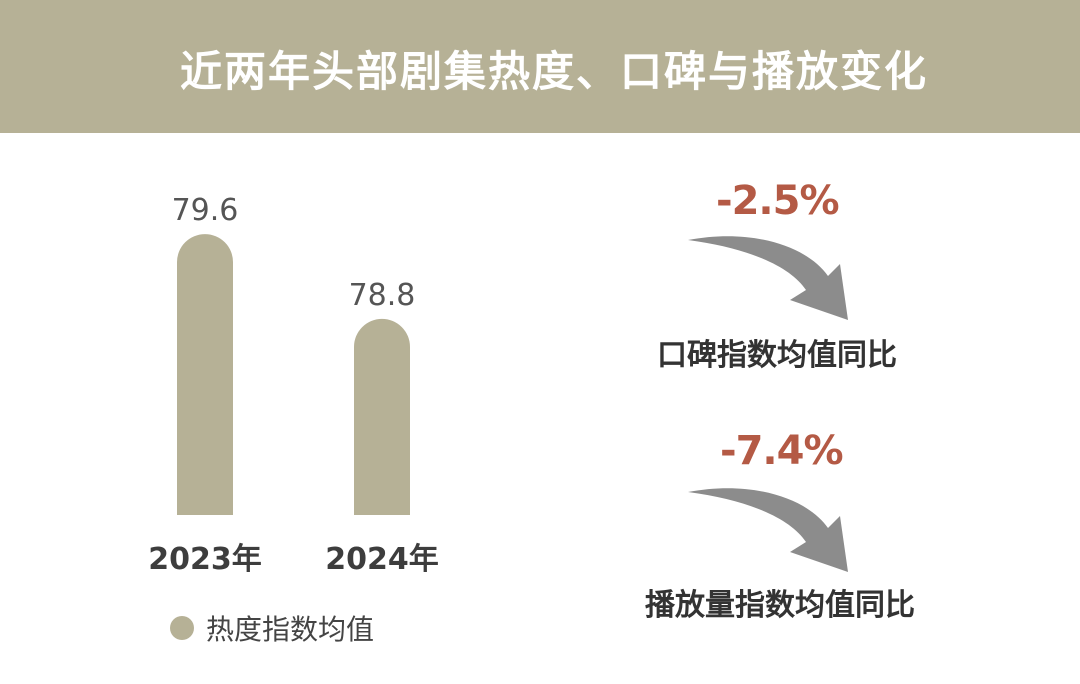  Describe the element at coordinates (182, 628) in the screenshot. I see `legend-swatch` at that location.